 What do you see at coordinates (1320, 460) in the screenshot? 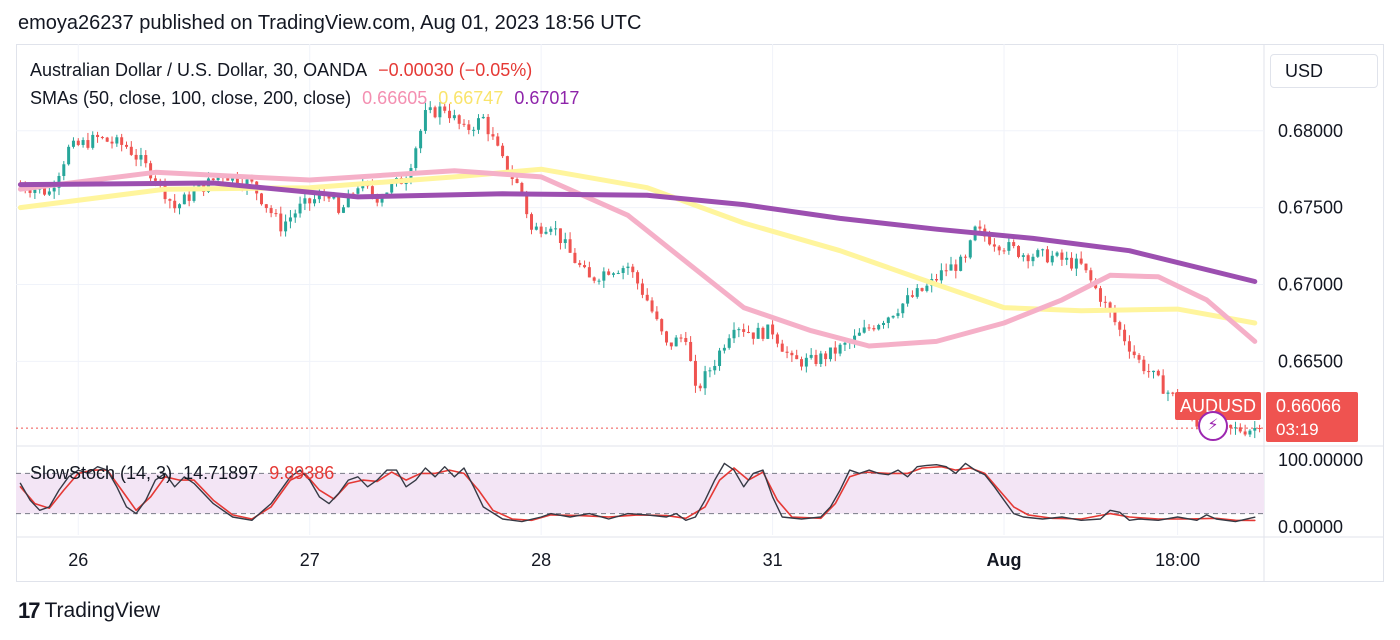
I see `stoch-tick-label: 100.00000` at bounding box center [1320, 460].